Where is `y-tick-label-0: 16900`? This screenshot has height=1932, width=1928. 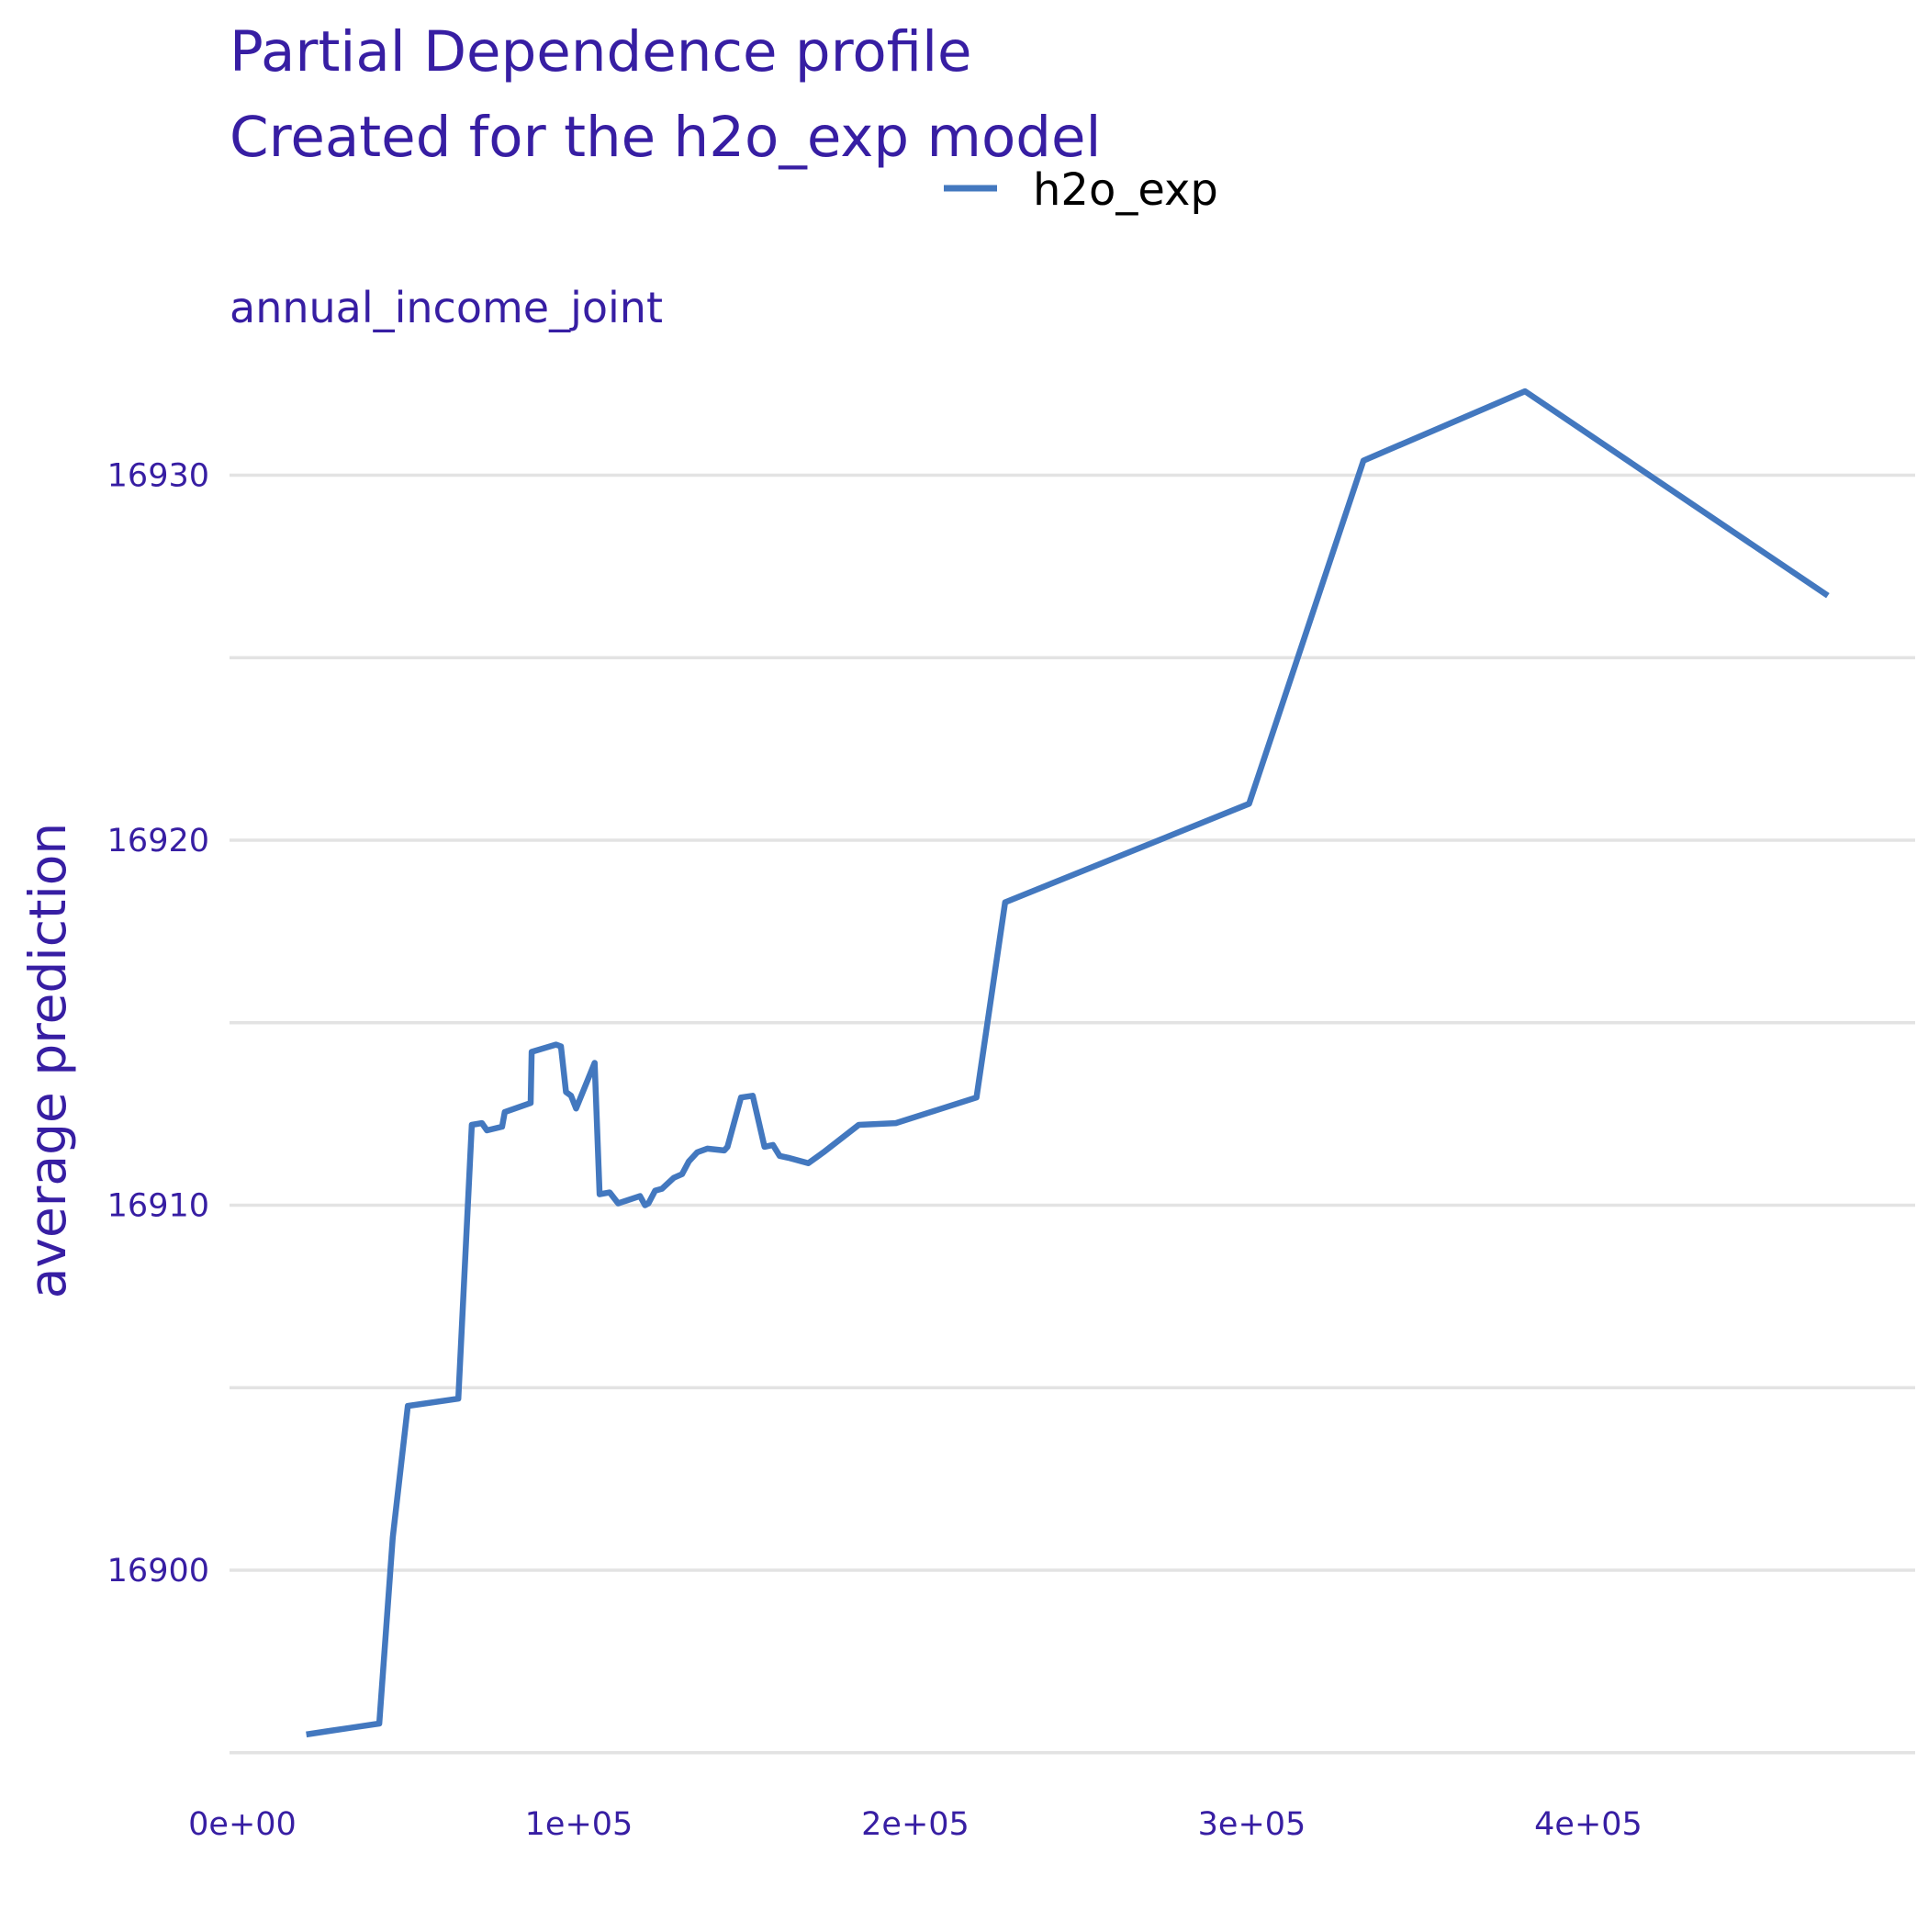 y-tick-label-0: 16900 is located at coordinates (158, 1571).